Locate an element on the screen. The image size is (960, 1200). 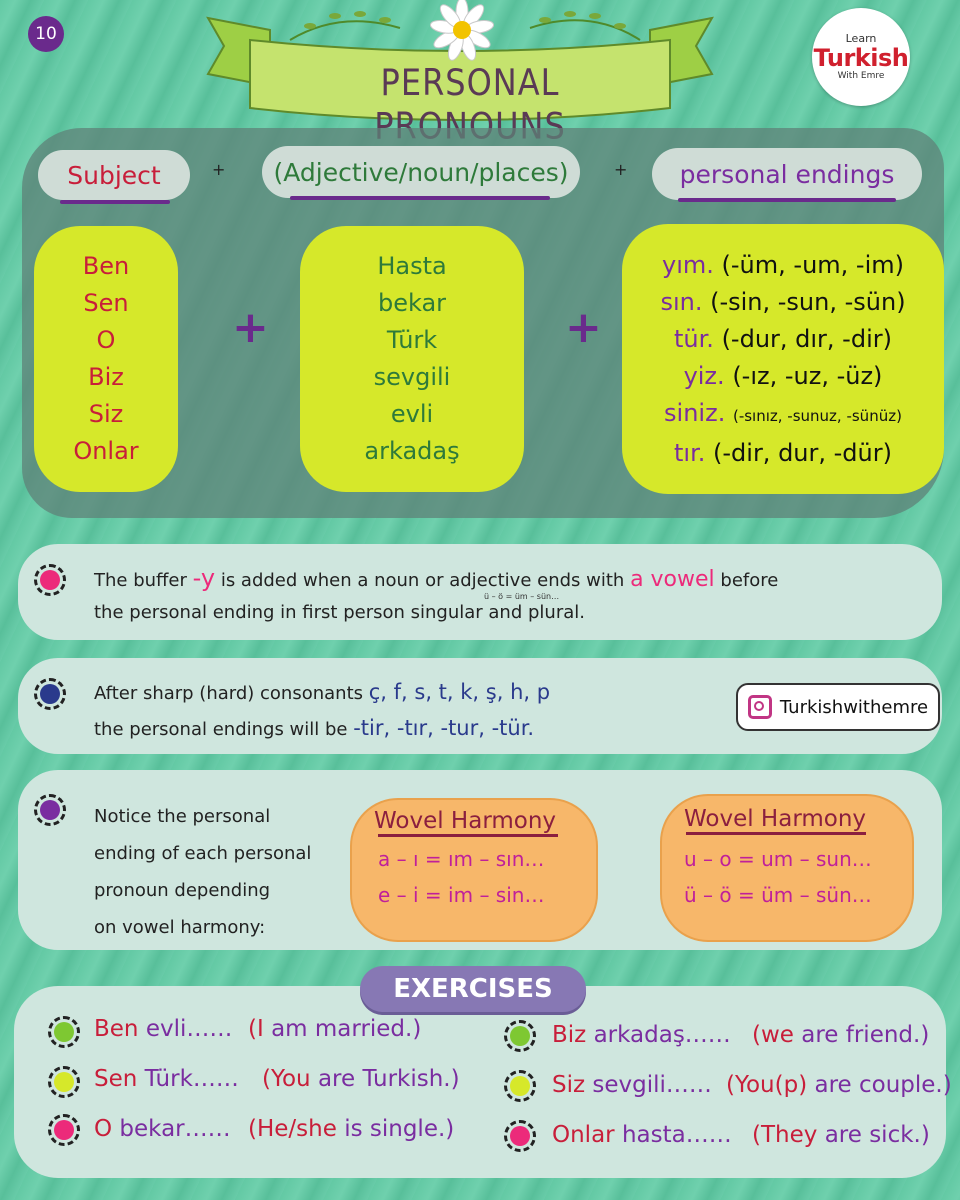
exercise-4-translation: (we are friend.) is located at coordinates (841, 1035).